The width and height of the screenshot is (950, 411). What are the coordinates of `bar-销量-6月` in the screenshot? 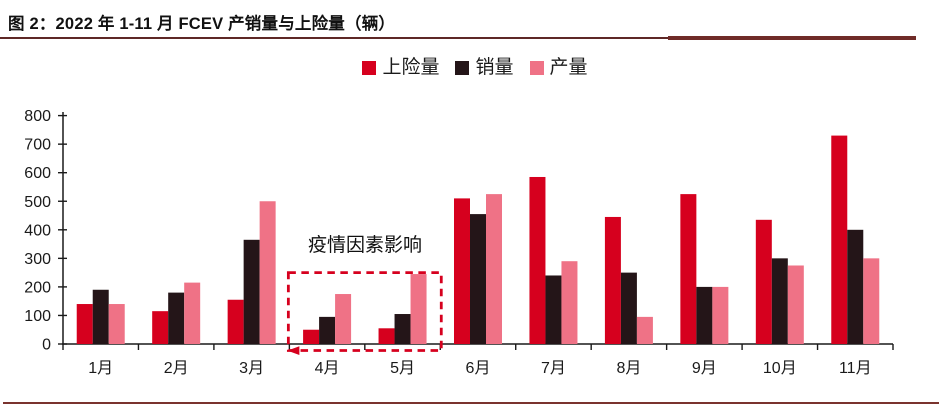 It's located at (478, 279).